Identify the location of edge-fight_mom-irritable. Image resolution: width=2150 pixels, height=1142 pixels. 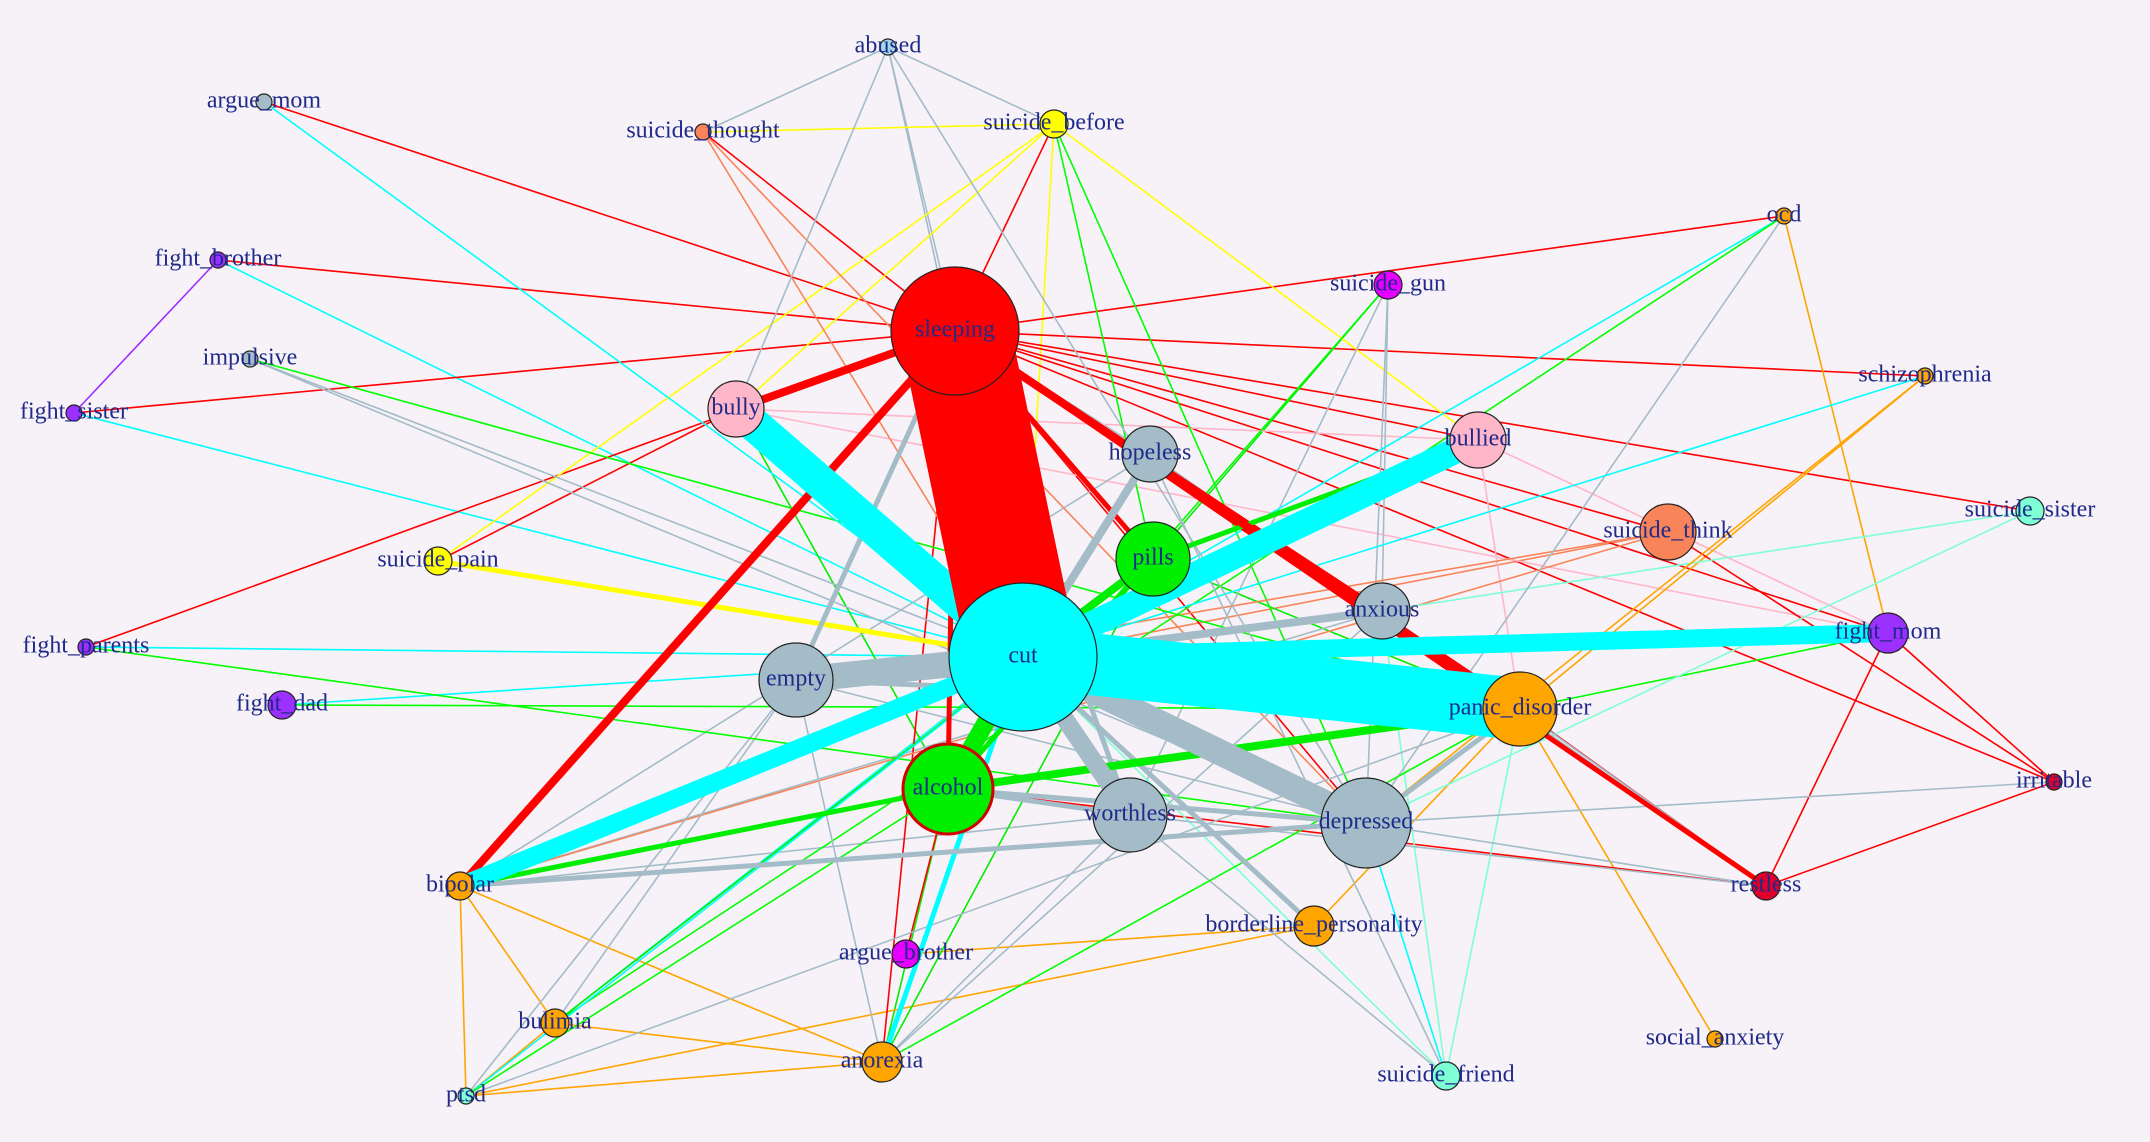
(1971, 707).